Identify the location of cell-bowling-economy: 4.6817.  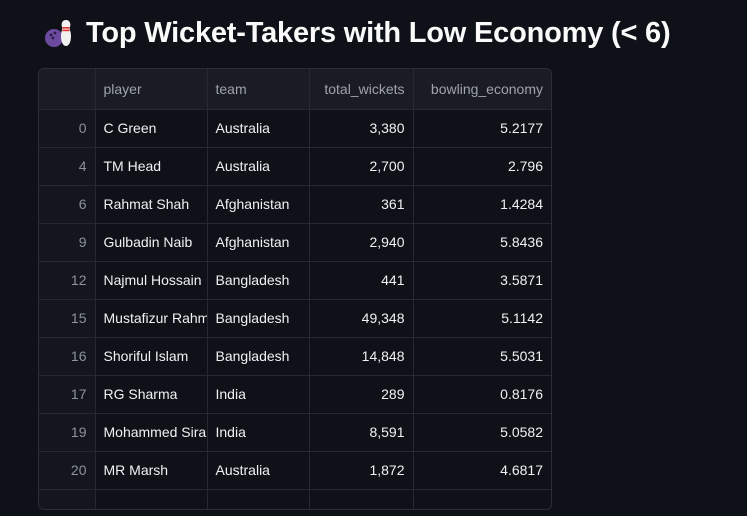
(482, 470).